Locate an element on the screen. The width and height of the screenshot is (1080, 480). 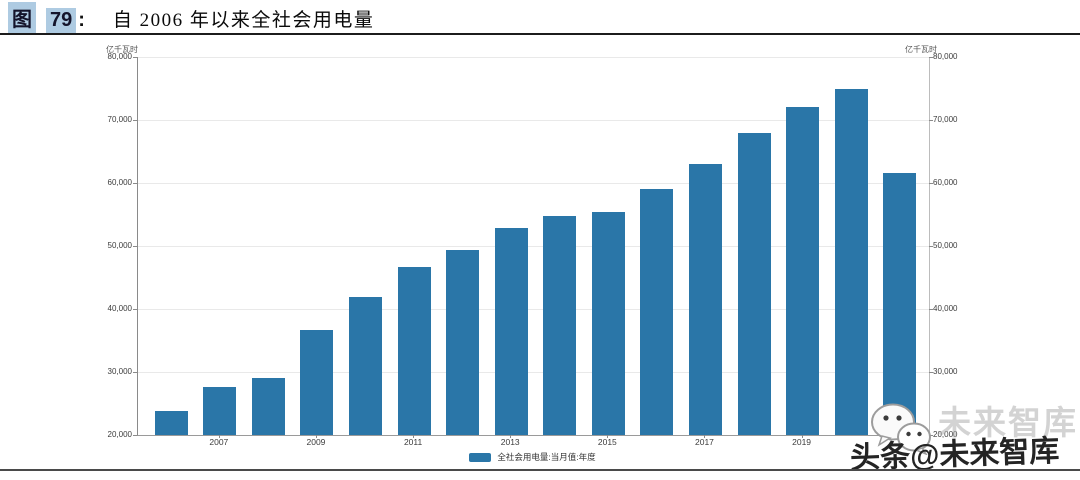
bar-slot-2008 is located at coordinates (268, 246).